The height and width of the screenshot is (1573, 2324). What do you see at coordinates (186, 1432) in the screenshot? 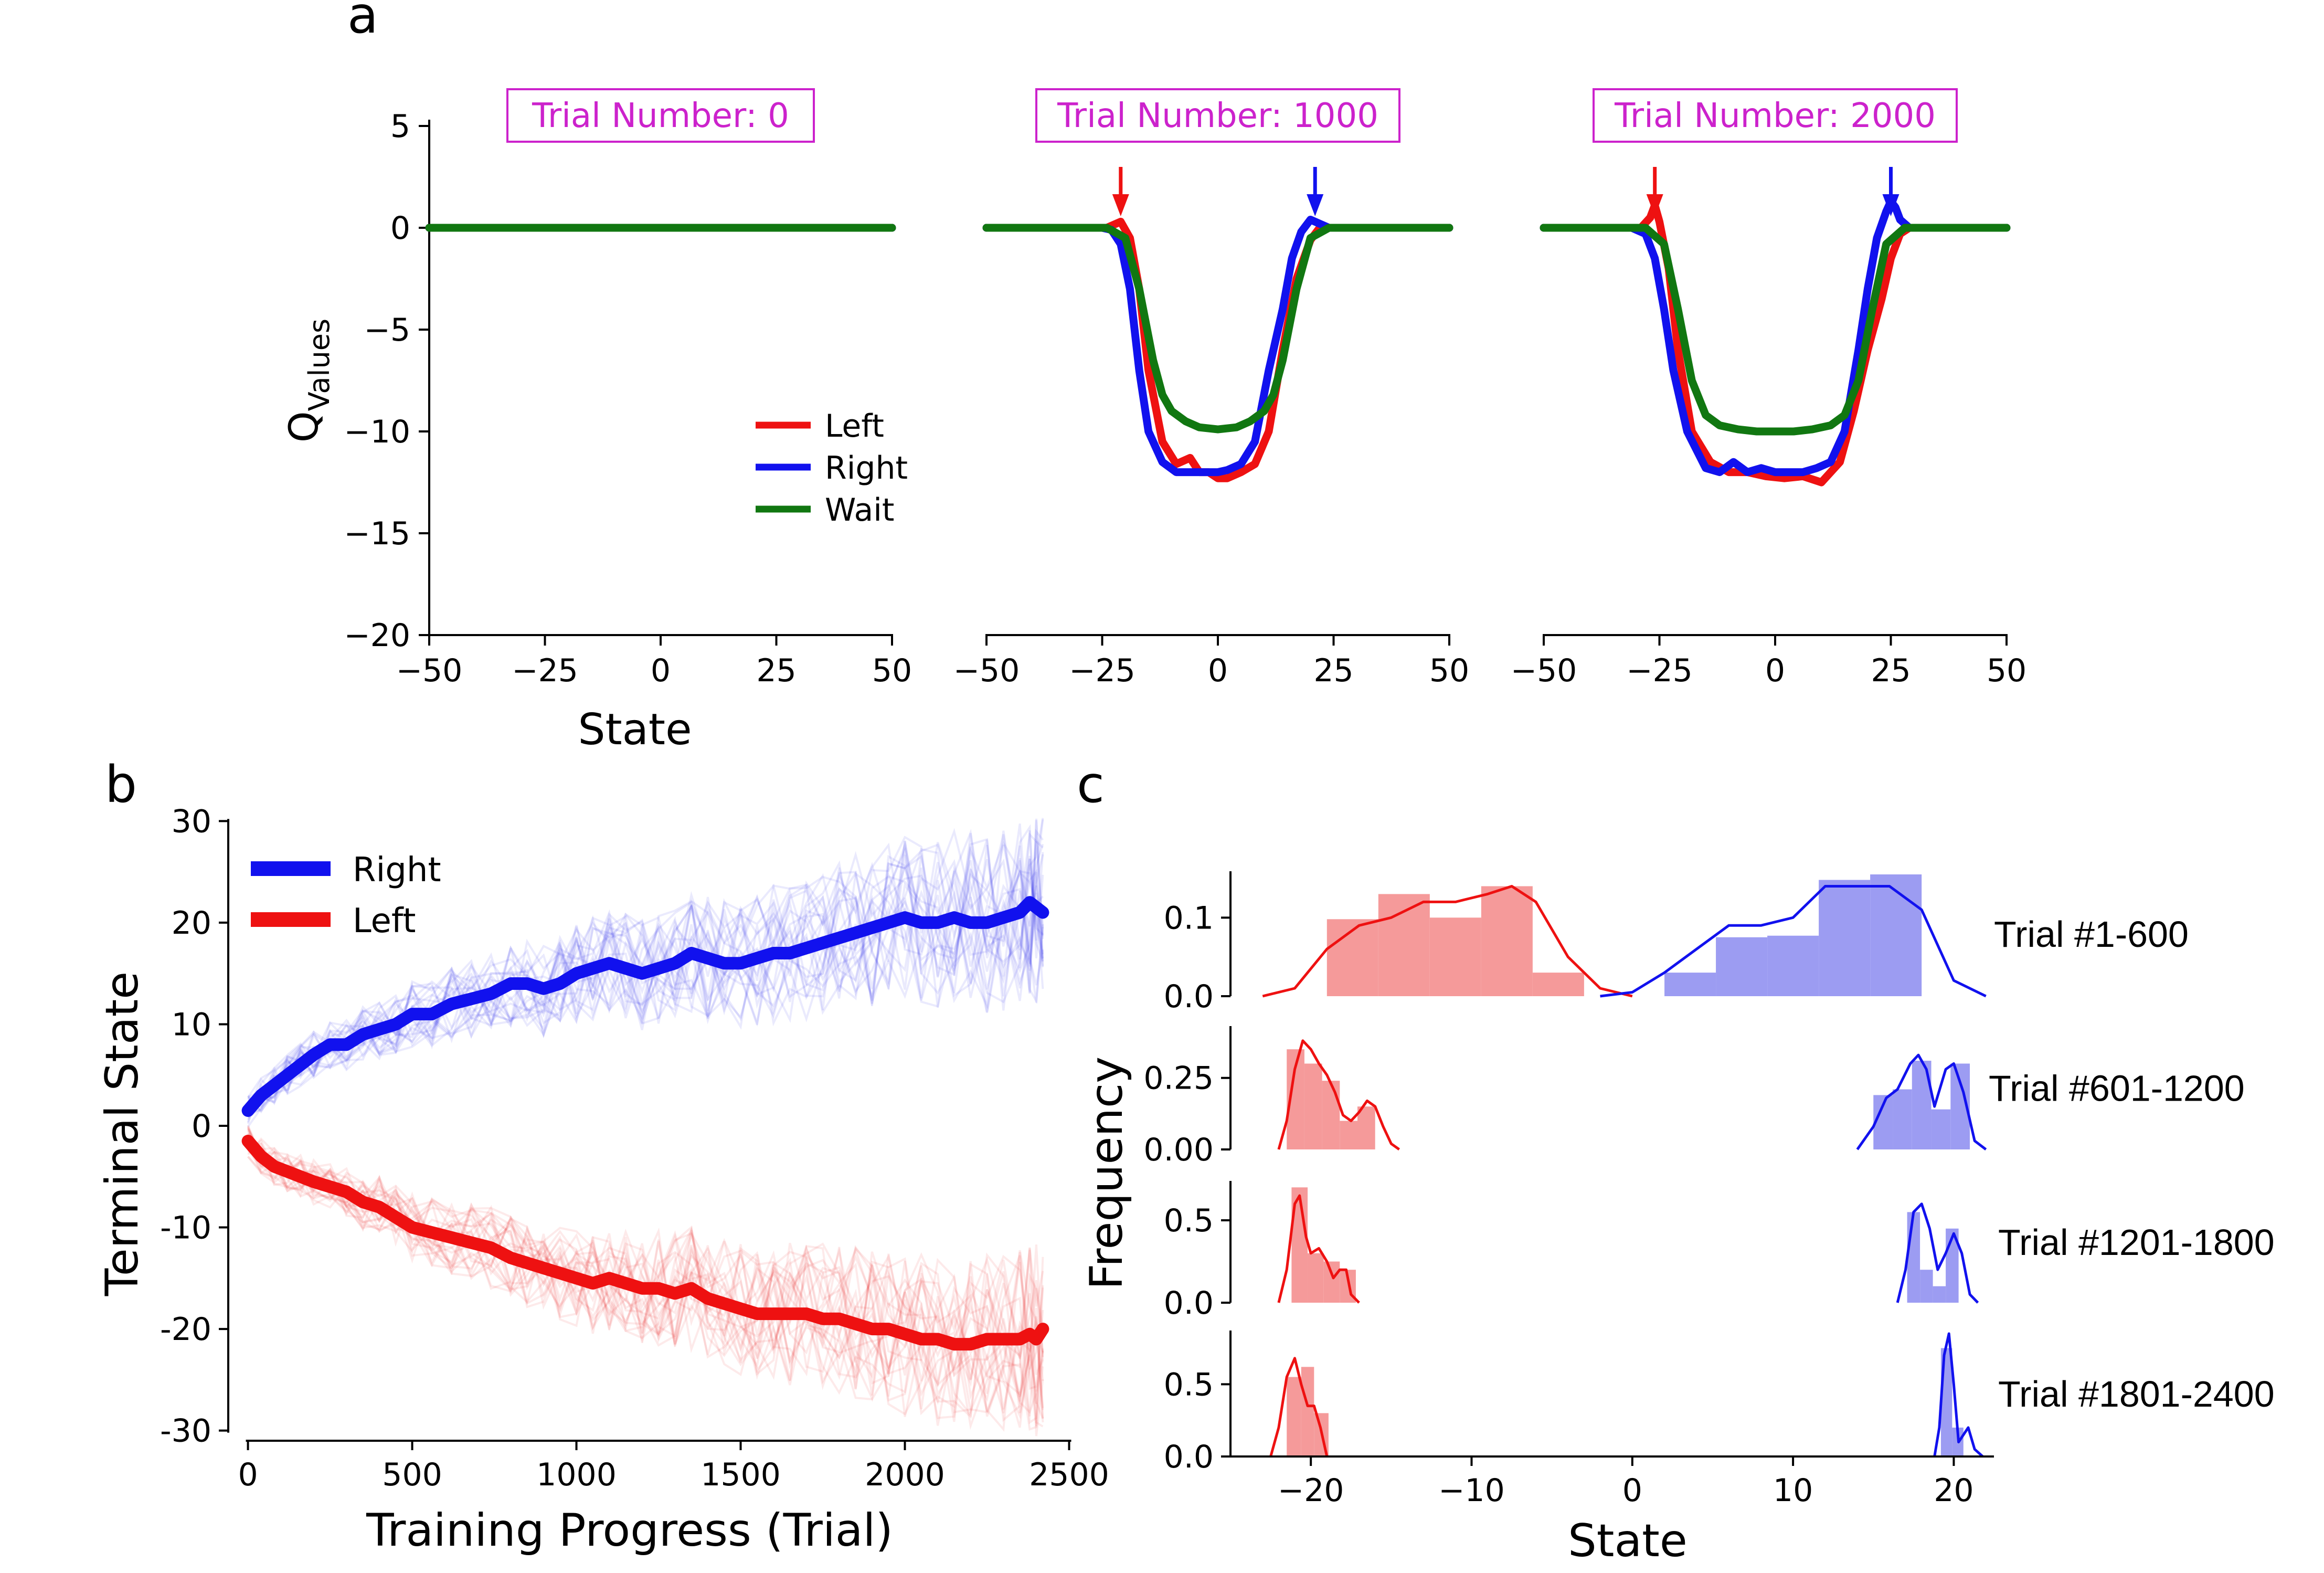
I see `panel-b-ytick-label: -30` at bounding box center [186, 1432].